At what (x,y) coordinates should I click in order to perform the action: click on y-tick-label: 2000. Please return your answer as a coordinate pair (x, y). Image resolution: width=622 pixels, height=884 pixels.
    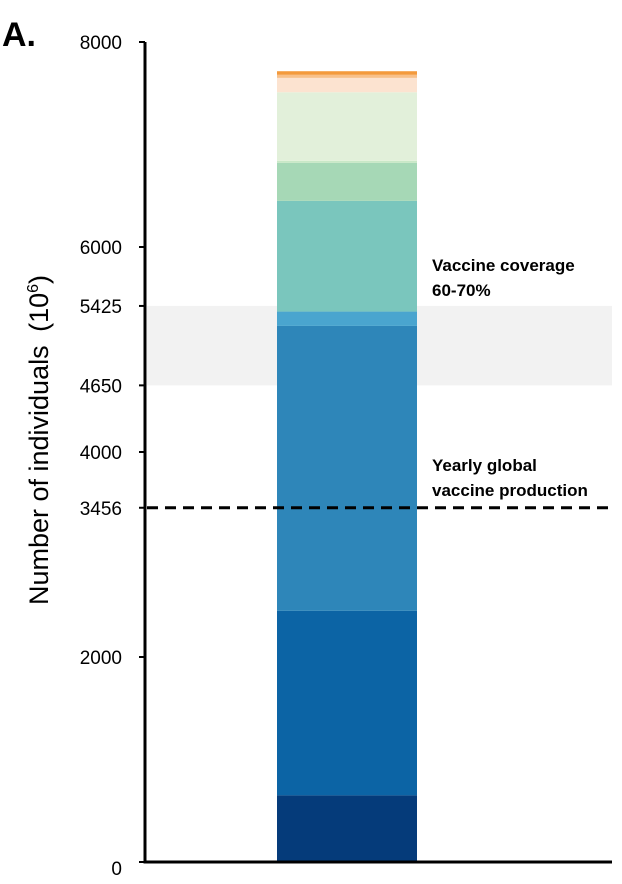
    Looking at the image, I should click on (101, 658).